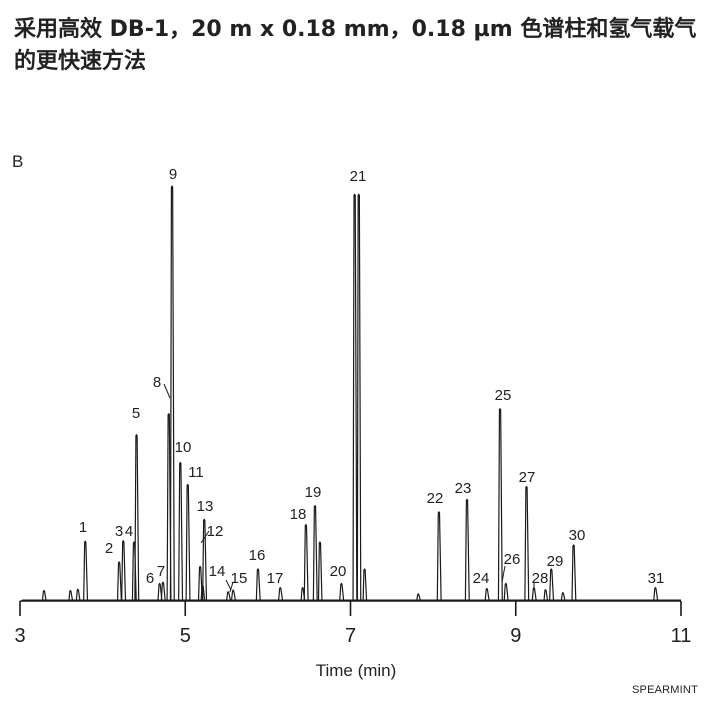  Describe the element at coordinates (275, 578) in the screenshot. I see `peak-label-17: 17` at that location.